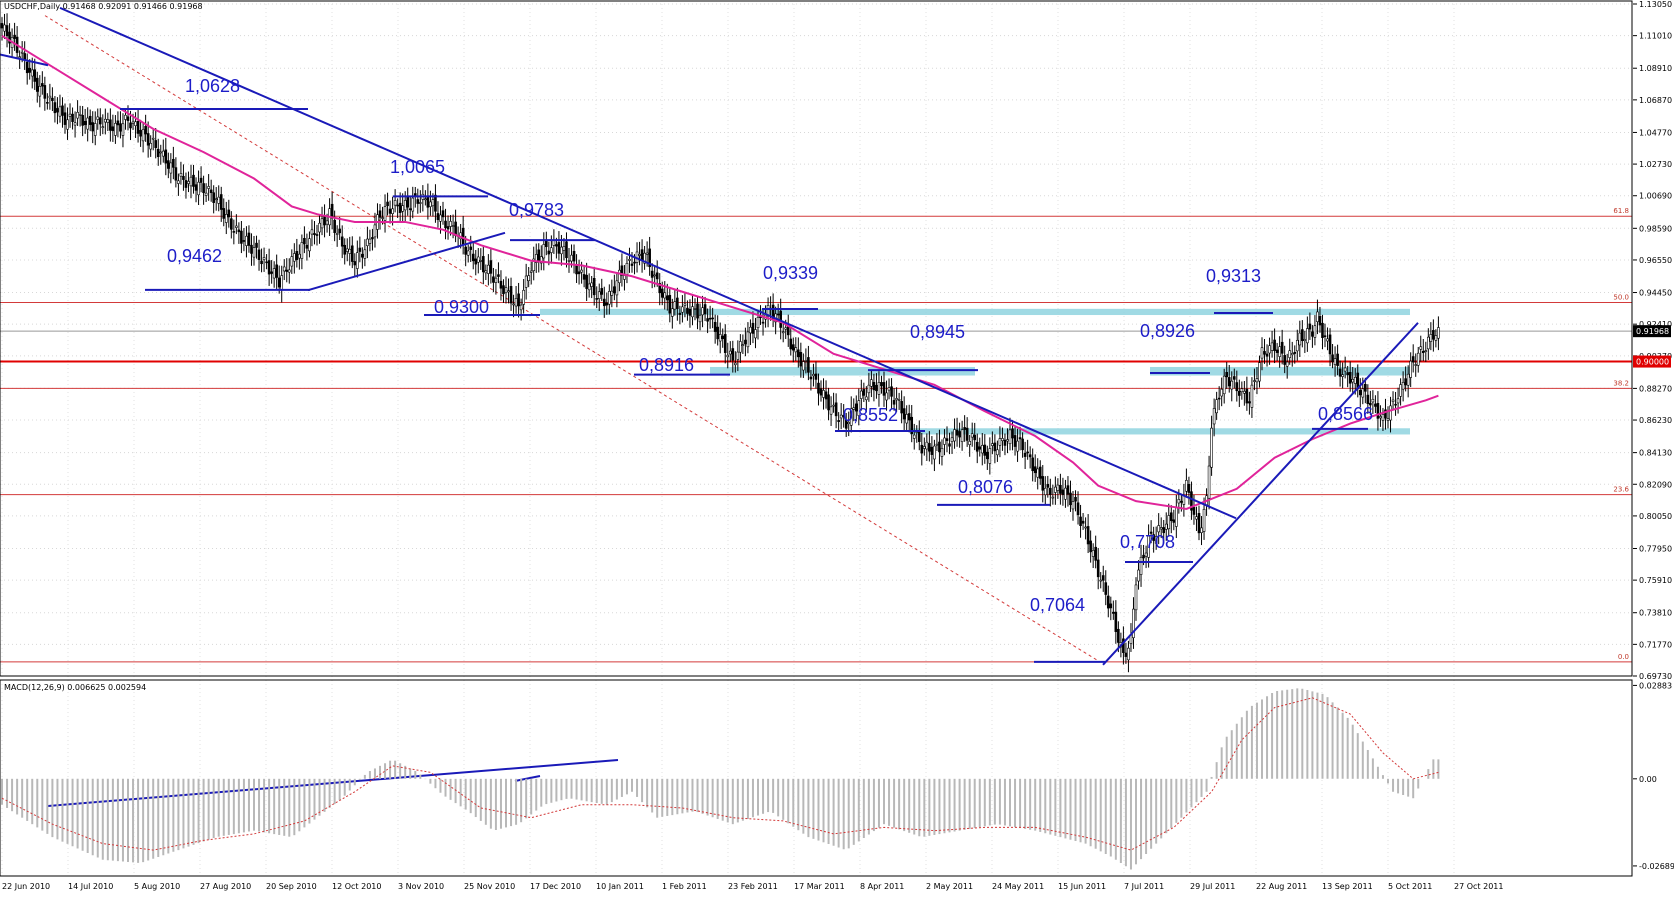 This screenshot has height=899, width=1674. I want to click on y-tick-label: 0.98590, so click(1655, 228).